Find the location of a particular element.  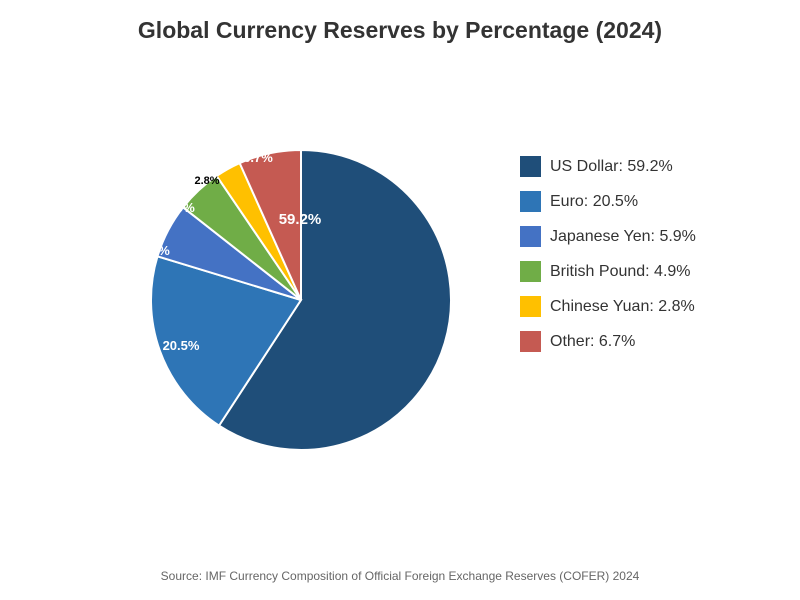

legend-item: British Pound: 4.9% is located at coordinates (608, 271).